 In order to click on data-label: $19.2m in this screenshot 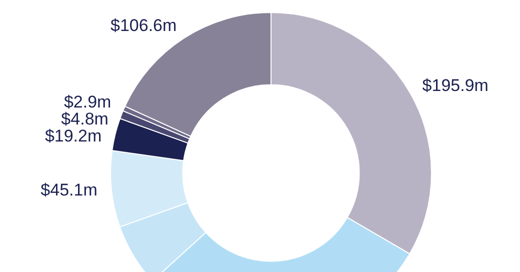, I will do `click(73, 136)`.